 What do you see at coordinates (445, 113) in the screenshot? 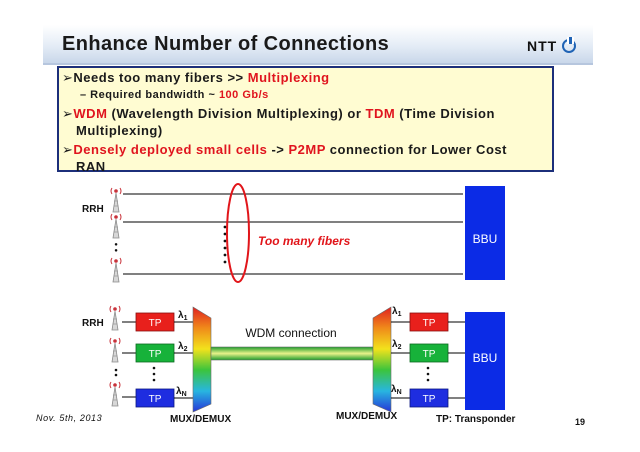
I see `bullet-2-text-2: (Time Division` at bounding box center [445, 113].